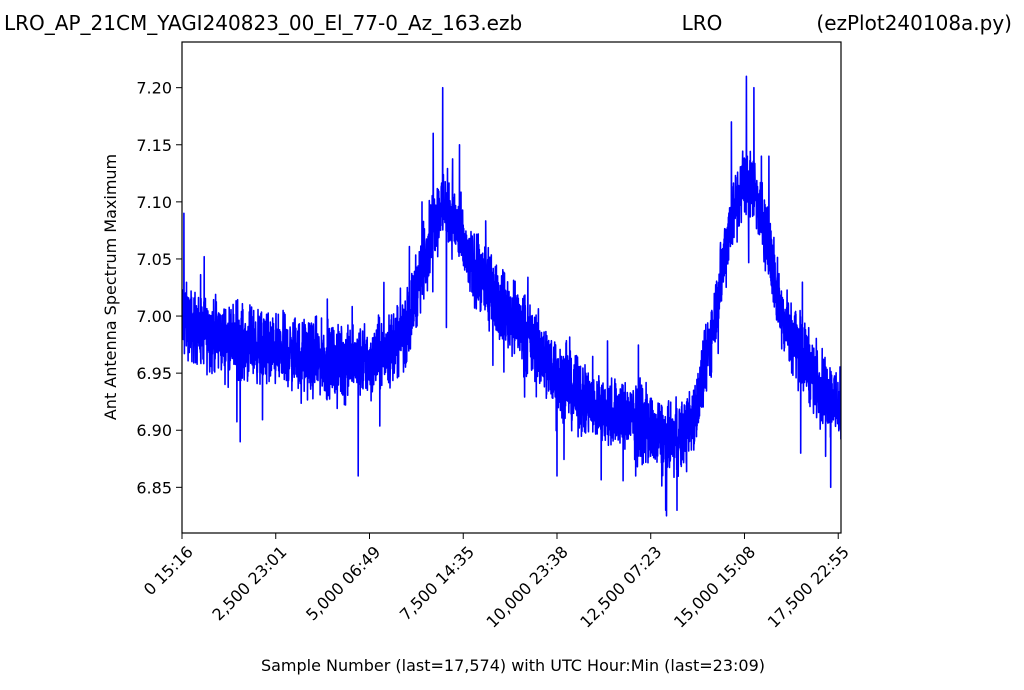 Image resolution: width=1024 pixels, height=690 pixels. Describe the element at coordinates (154, 487) in the screenshot. I see `y-tick-label: 6.85` at that location.